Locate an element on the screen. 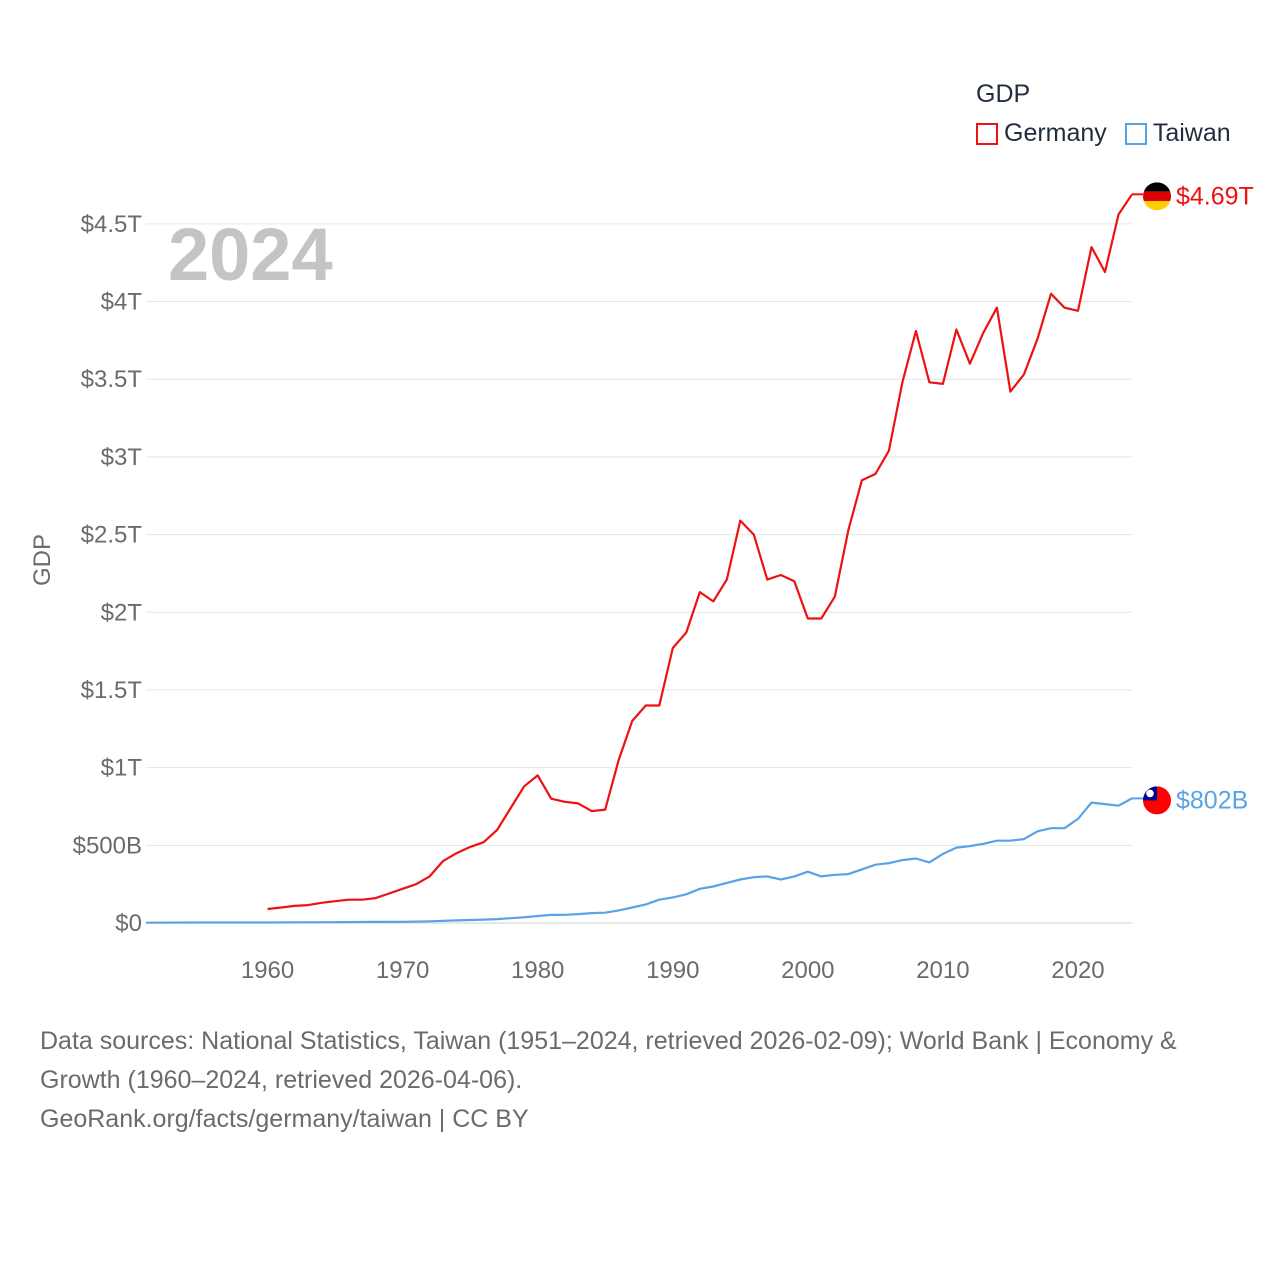 This screenshot has width=1280, height=1280. legend-label-taiwan: Taiwan is located at coordinates (1191, 133).